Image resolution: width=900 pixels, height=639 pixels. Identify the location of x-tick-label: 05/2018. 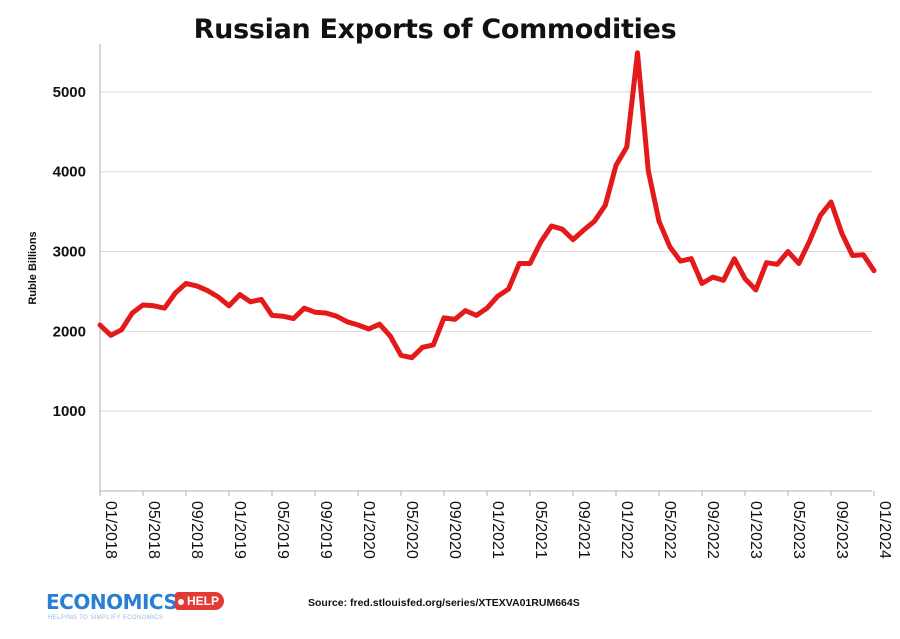
(153, 530).